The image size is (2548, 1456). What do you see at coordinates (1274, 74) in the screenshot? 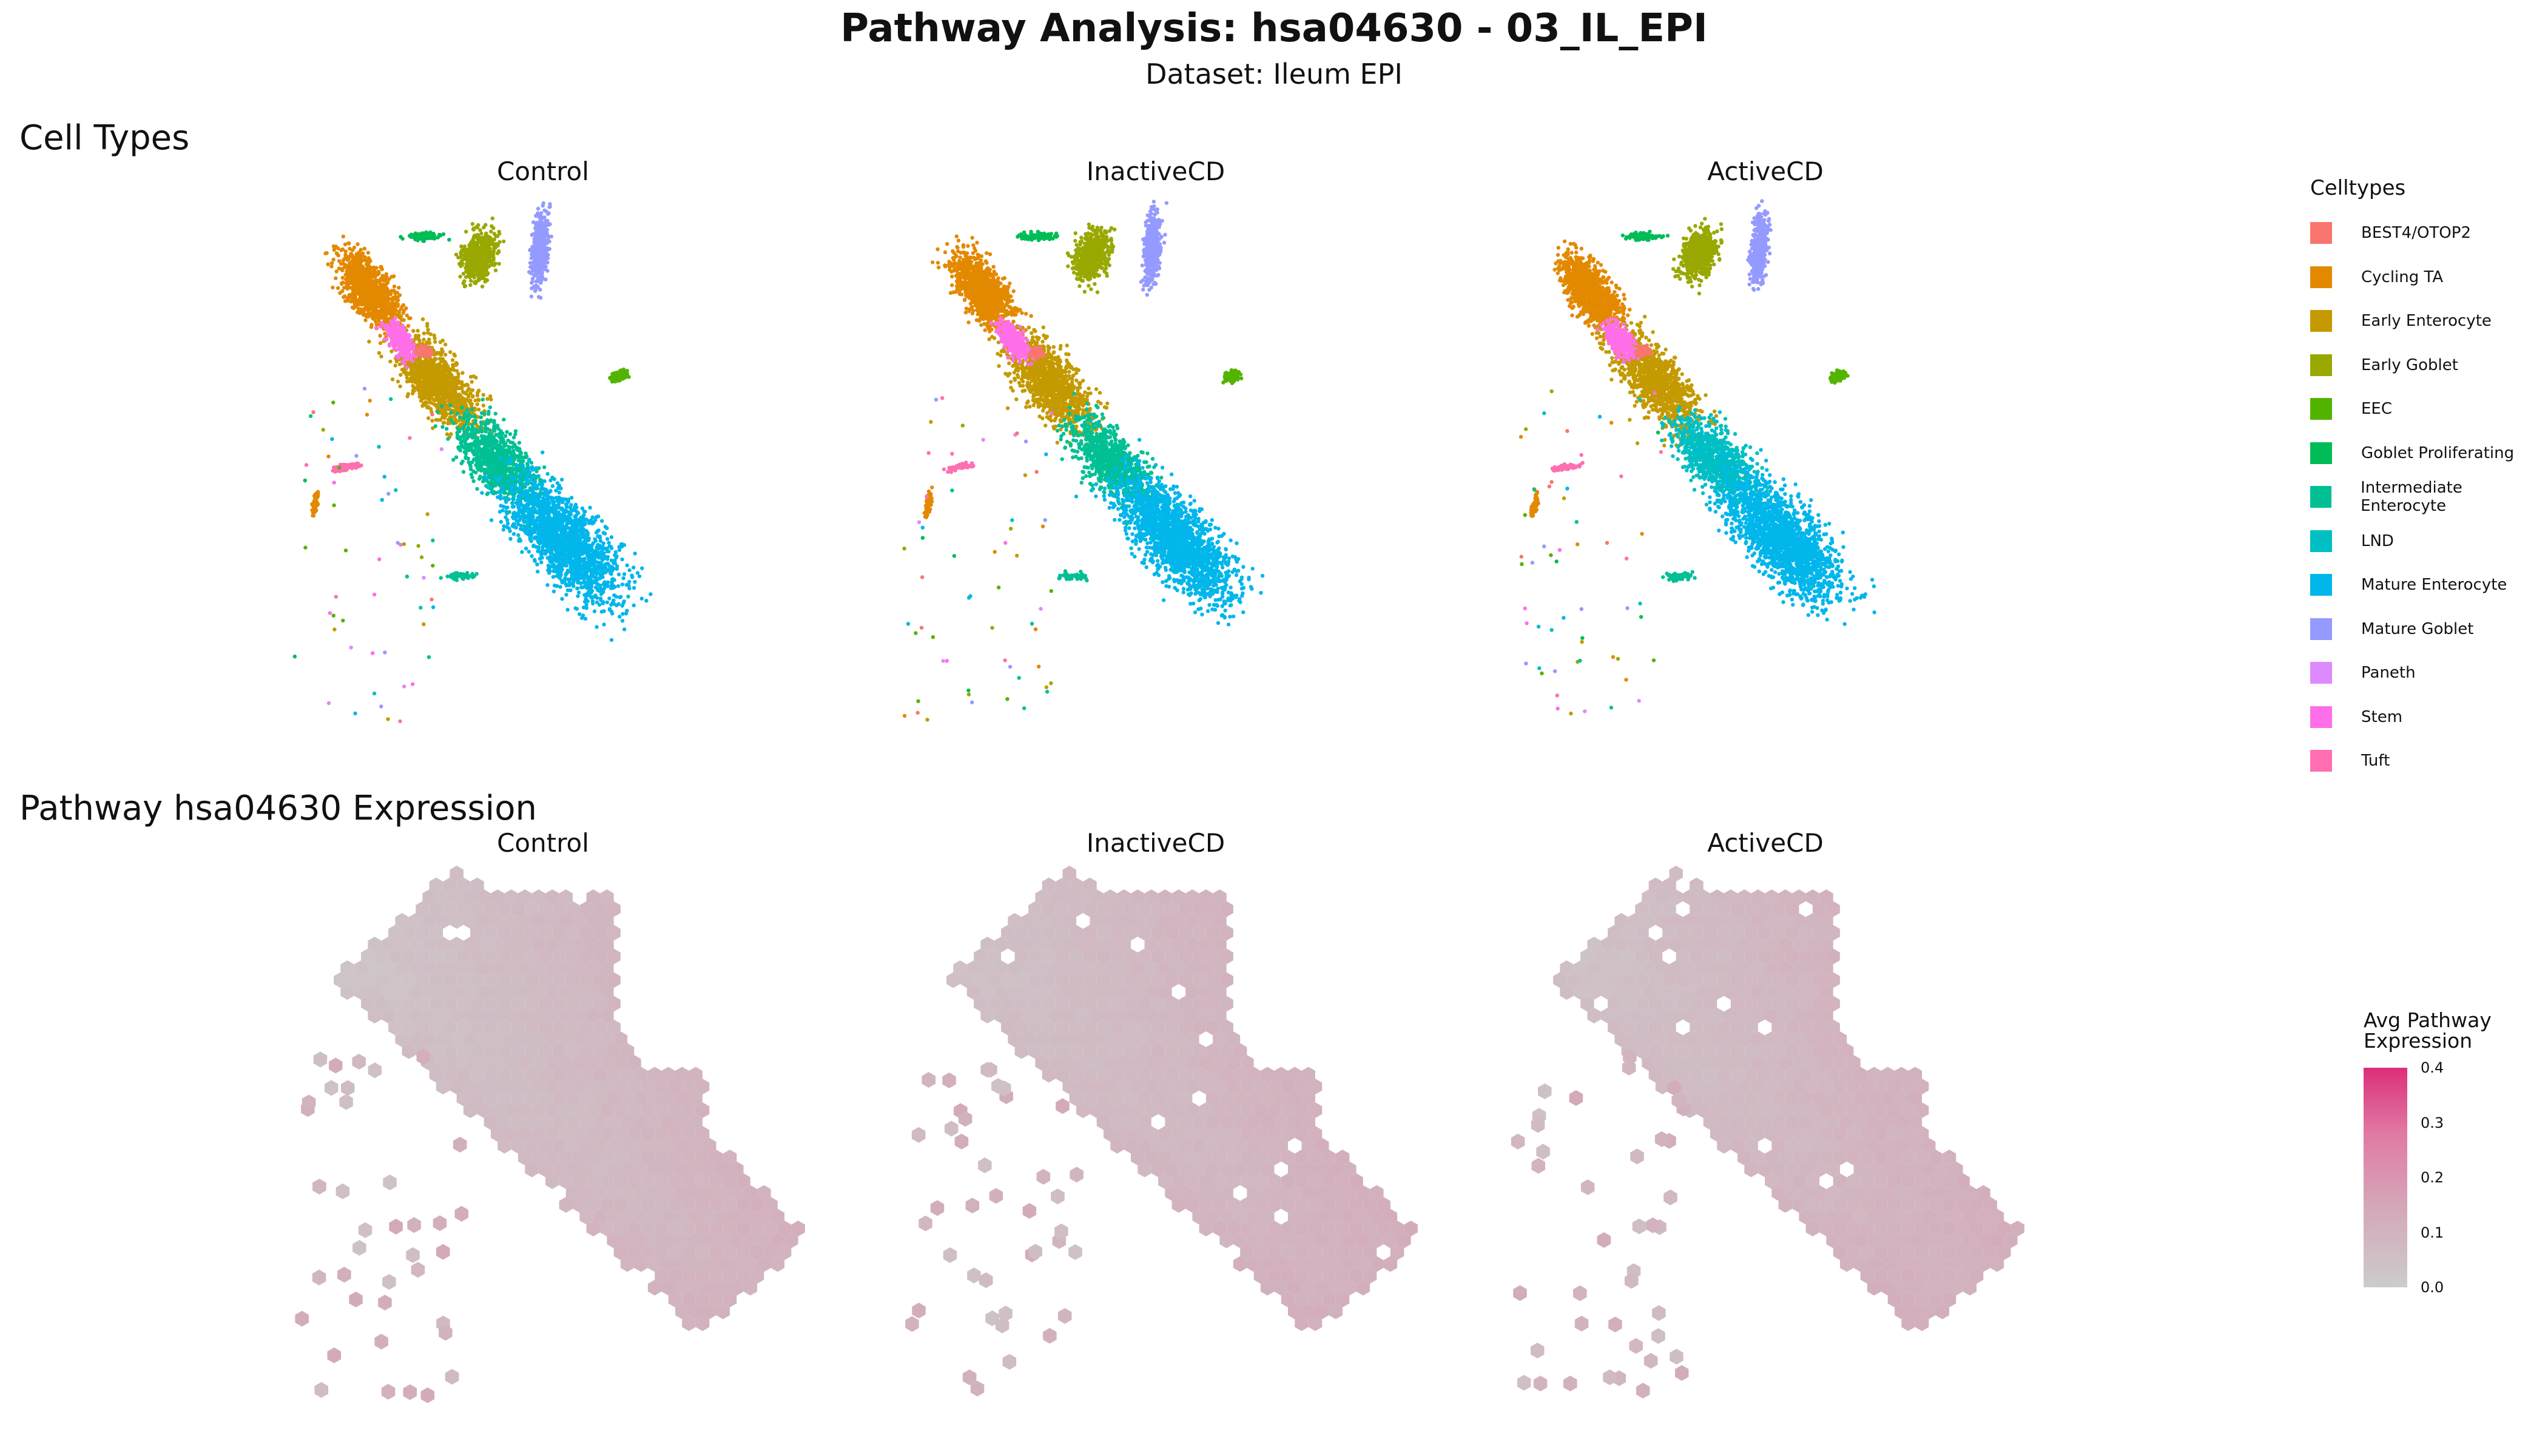
I see `chart-subtitle: Dataset: Ileum EPI` at bounding box center [1274, 74].